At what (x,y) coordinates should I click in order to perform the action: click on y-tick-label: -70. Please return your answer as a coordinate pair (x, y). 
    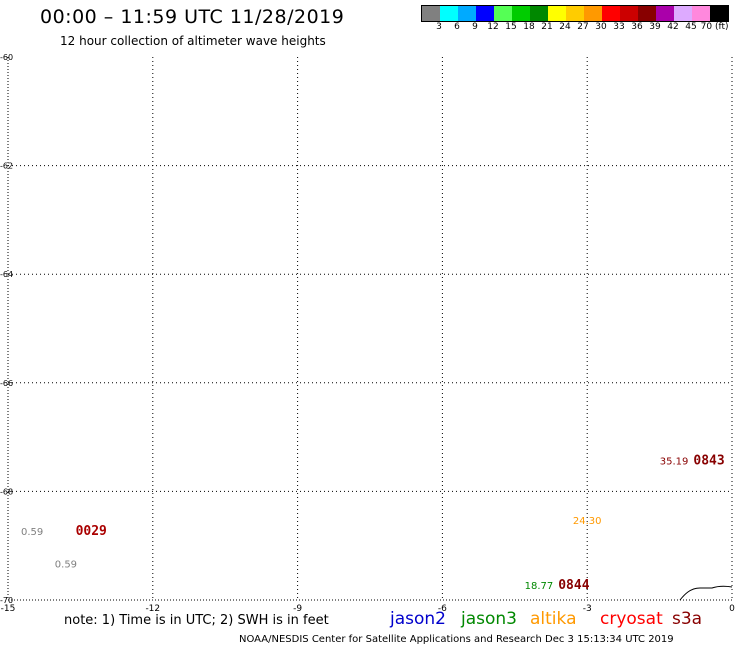
    Looking at the image, I should click on (6, 600).